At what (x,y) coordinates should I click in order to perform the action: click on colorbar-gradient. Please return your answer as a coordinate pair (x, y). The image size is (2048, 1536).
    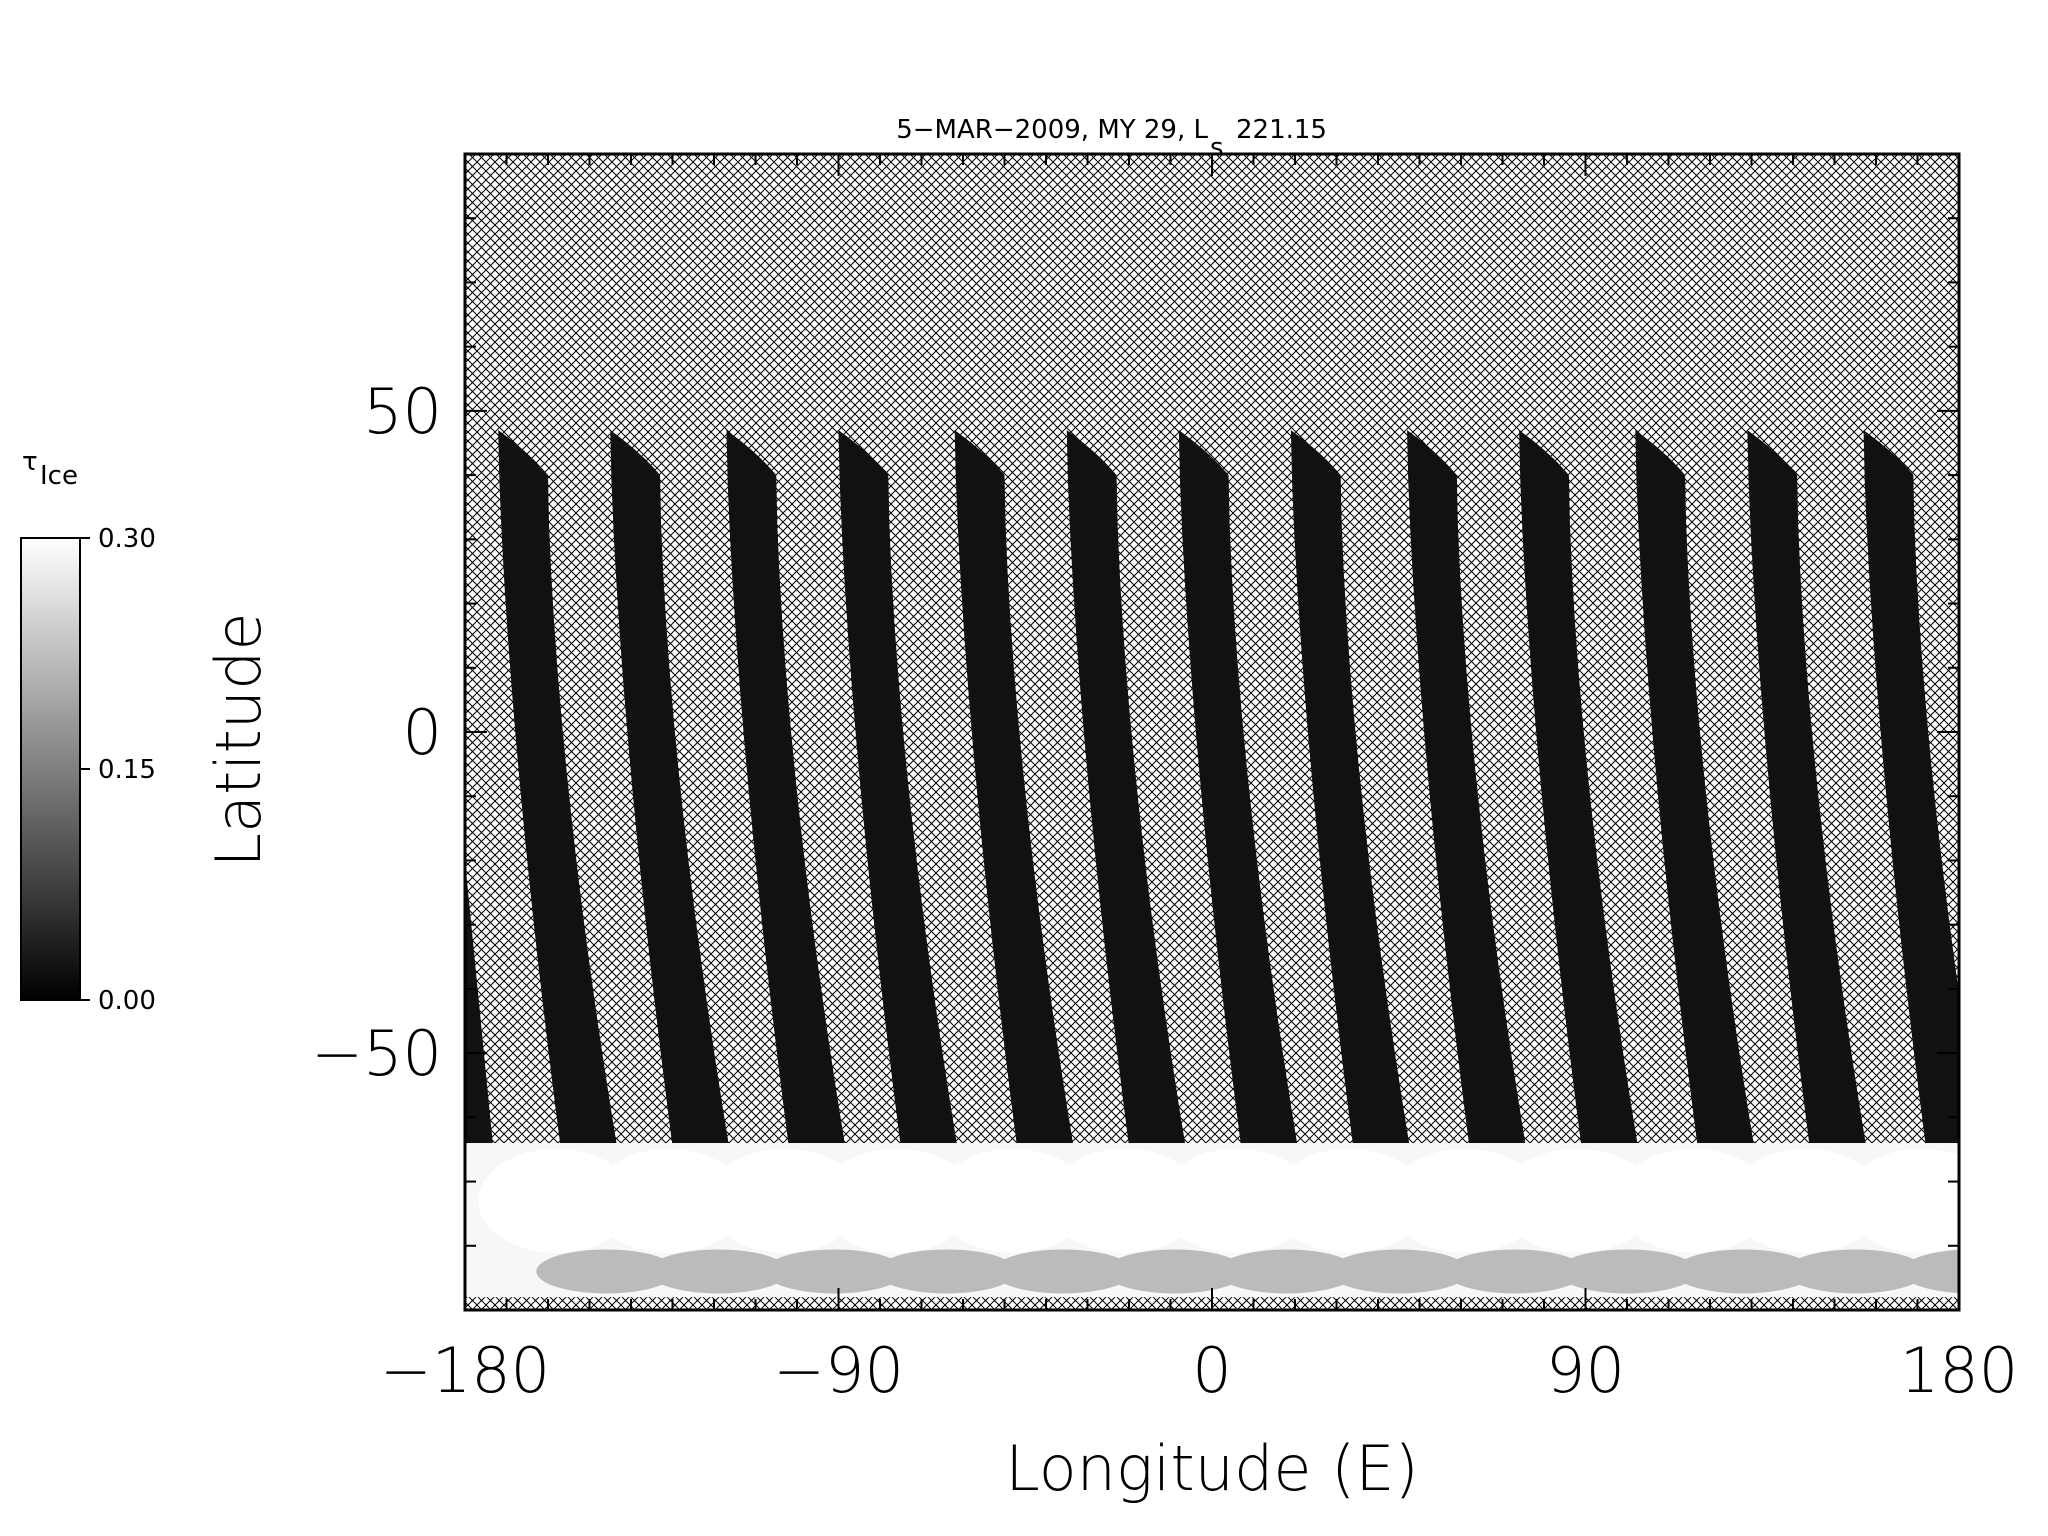
    Looking at the image, I should click on (50, 769).